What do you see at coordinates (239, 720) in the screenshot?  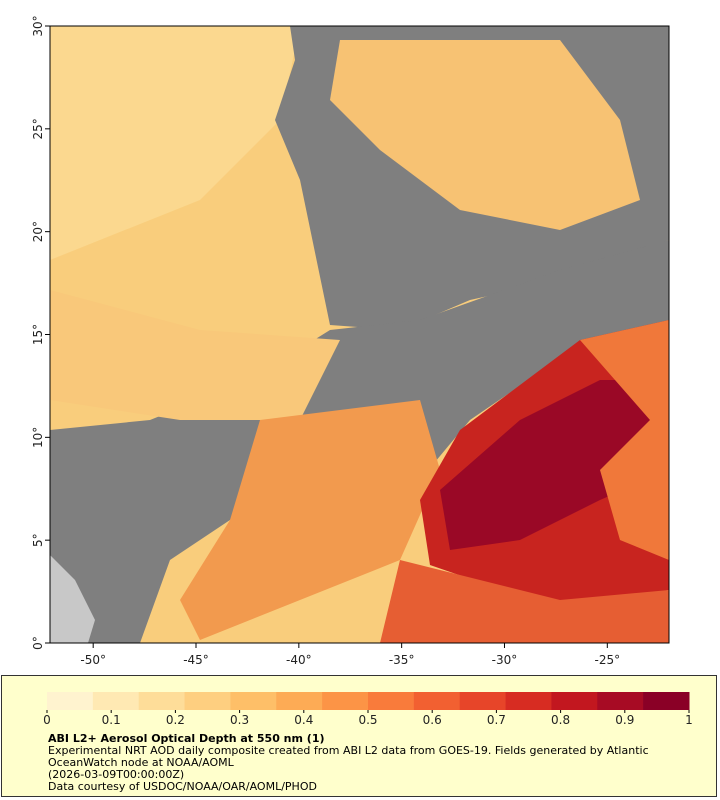 I see `colorbar-tick-label: 0.3` at bounding box center [239, 720].